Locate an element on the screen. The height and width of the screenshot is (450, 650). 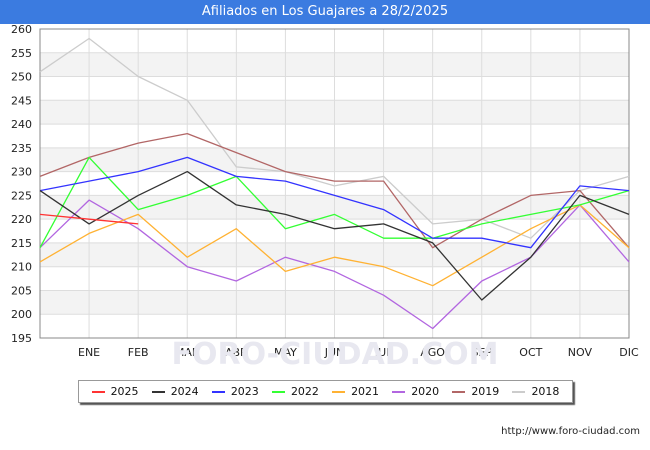
x-tick-label: MAR is located at coordinates (187, 352).